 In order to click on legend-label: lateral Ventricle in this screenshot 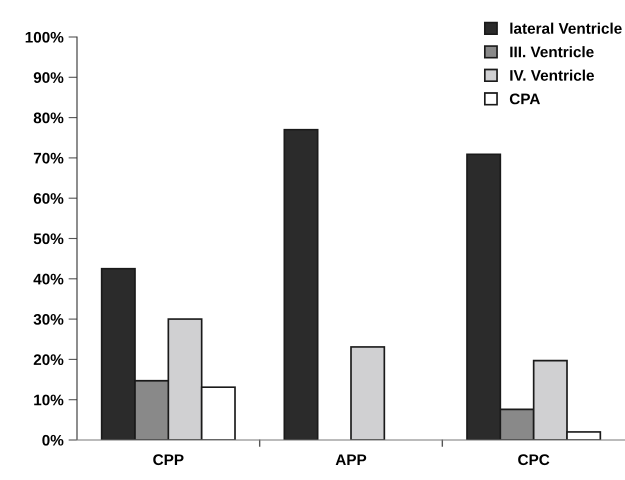, I will do `click(566, 28)`.